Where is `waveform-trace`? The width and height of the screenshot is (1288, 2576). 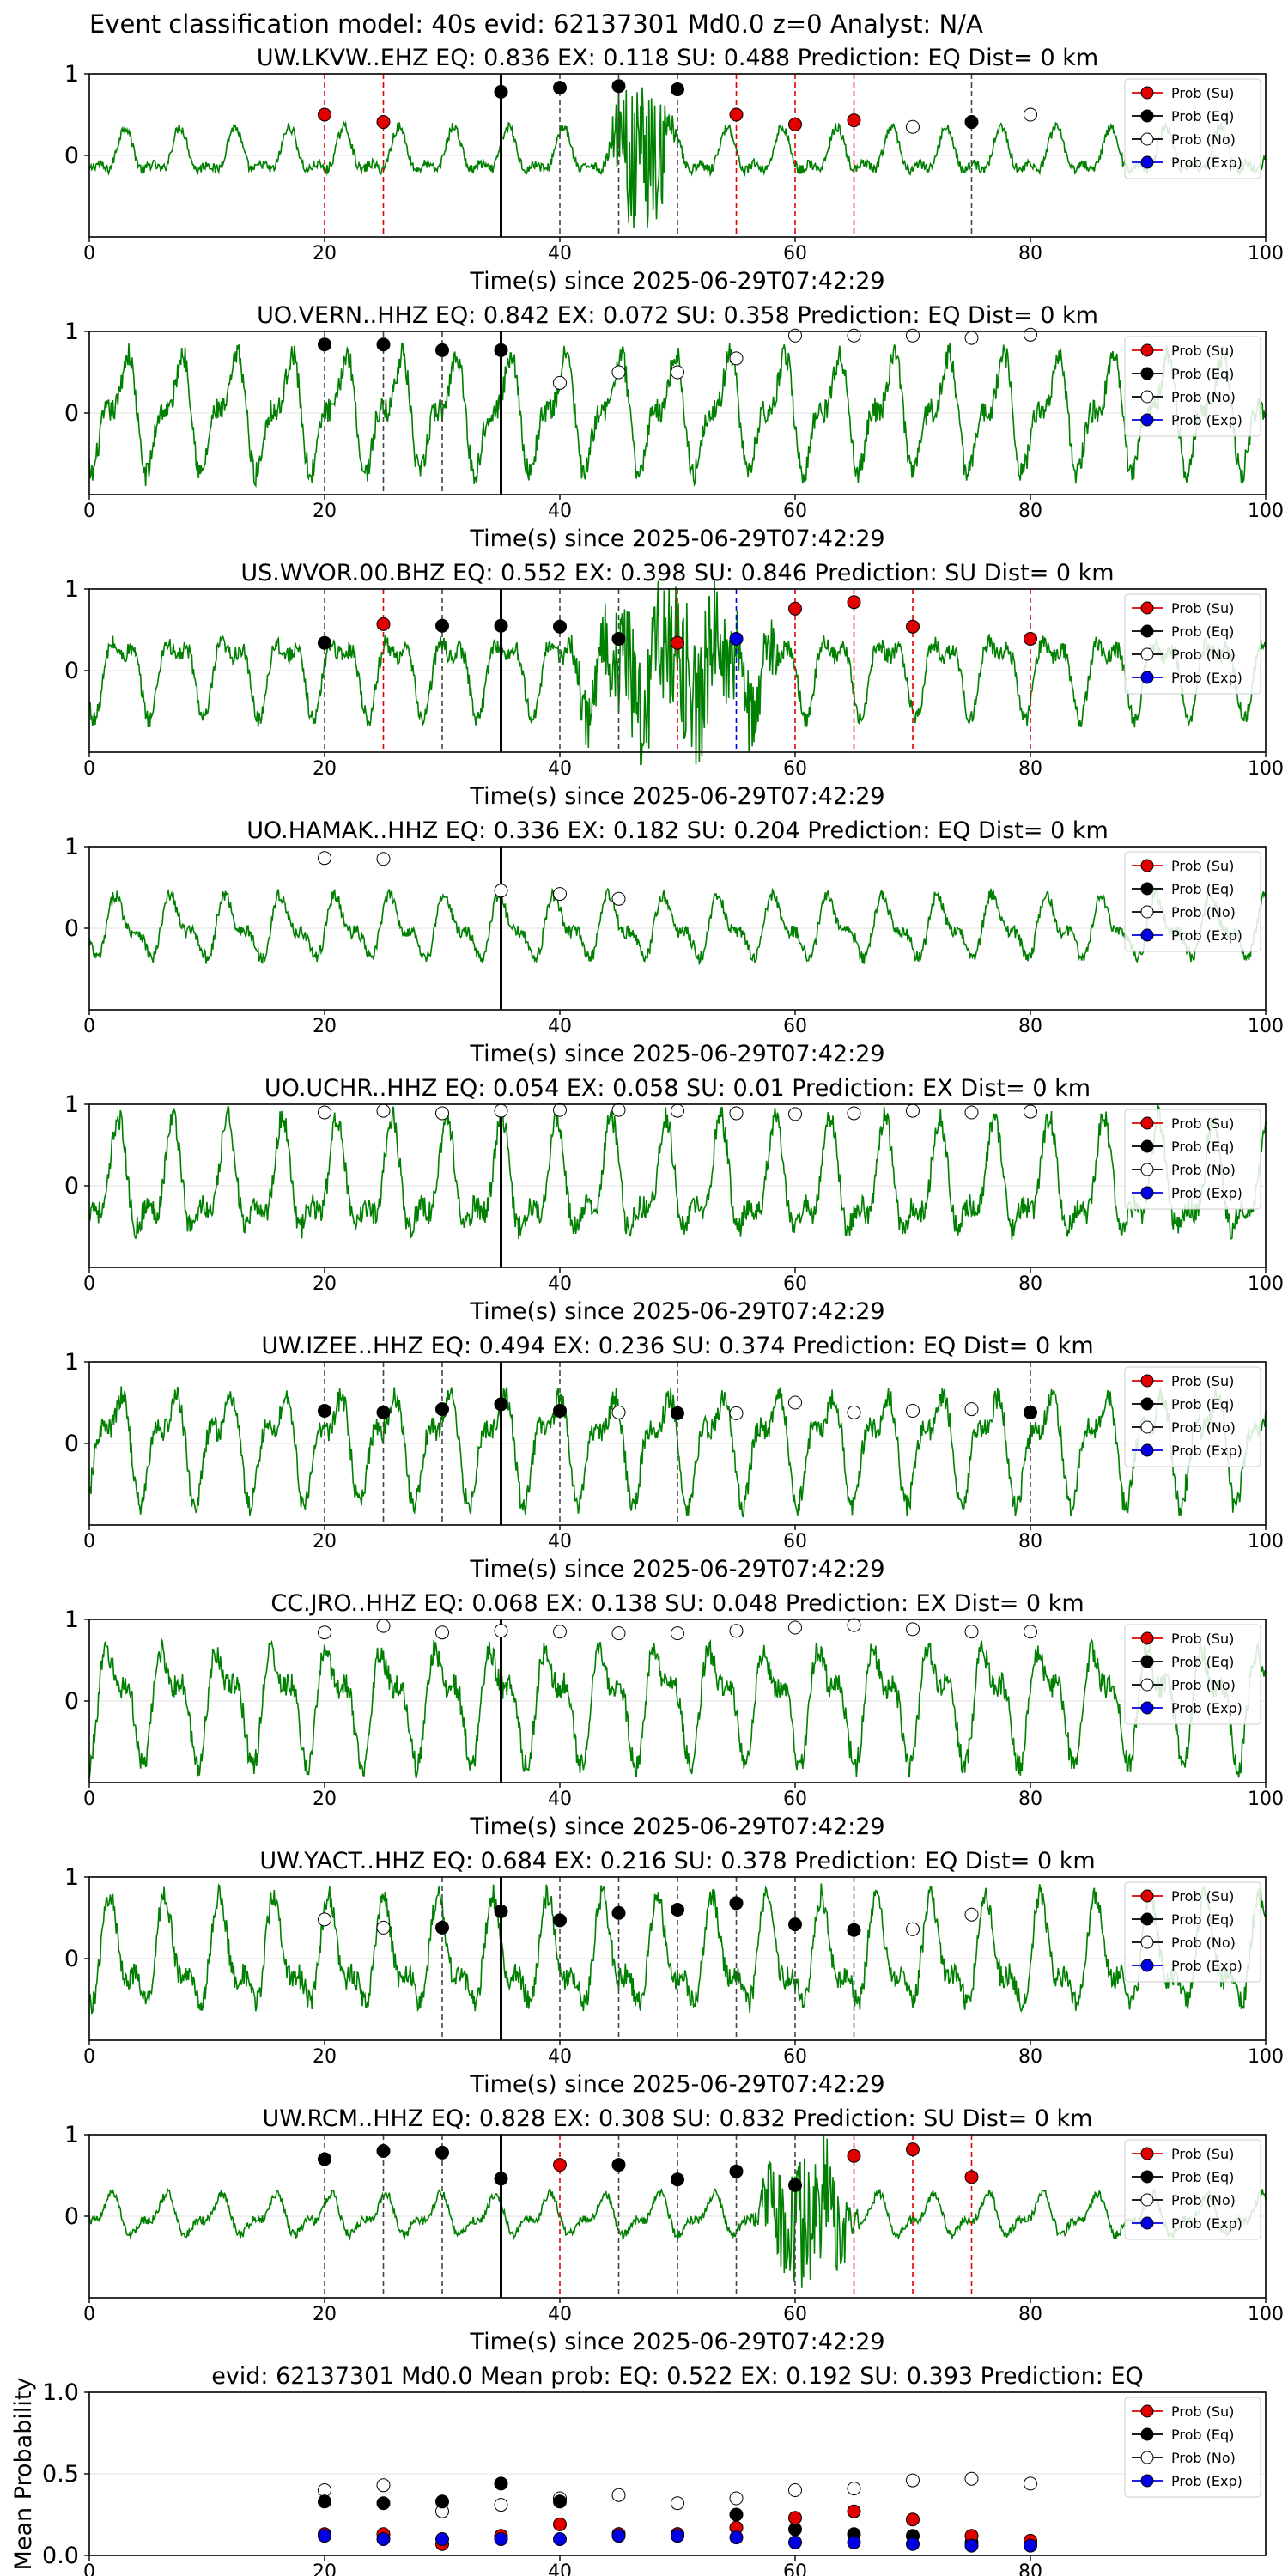
waveform-trace is located at coordinates (678, 1171).